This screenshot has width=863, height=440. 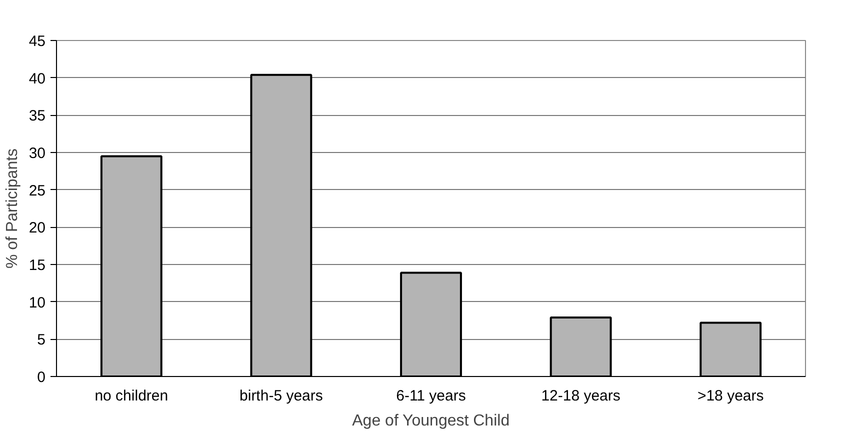 What do you see at coordinates (431, 421) in the screenshot?
I see `x-axis-title: Age of Youngest Child` at bounding box center [431, 421].